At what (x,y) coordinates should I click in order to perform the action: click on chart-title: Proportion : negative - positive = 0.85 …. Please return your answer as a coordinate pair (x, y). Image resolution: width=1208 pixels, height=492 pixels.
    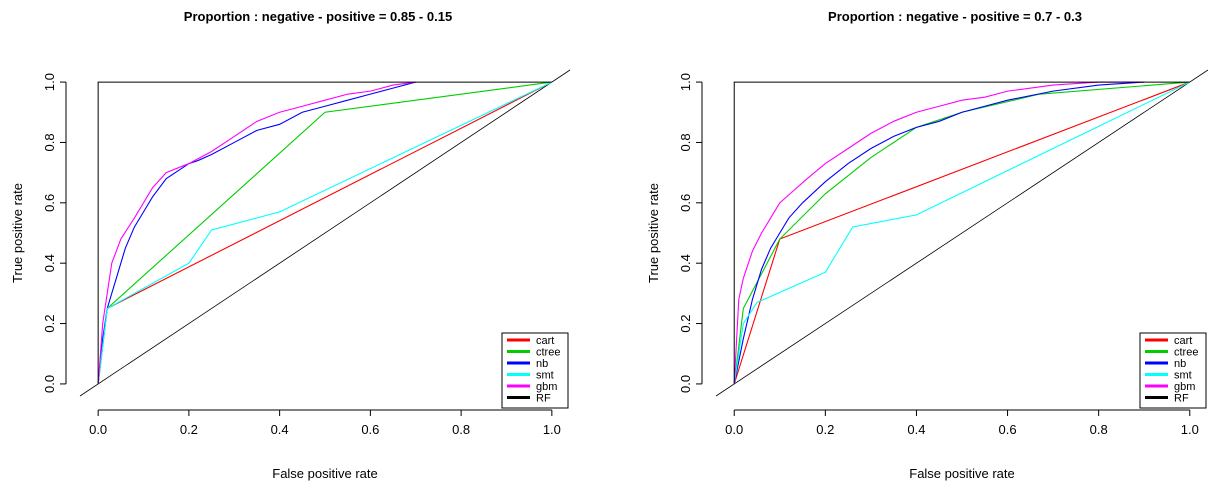
    Looking at the image, I should click on (318, 16).